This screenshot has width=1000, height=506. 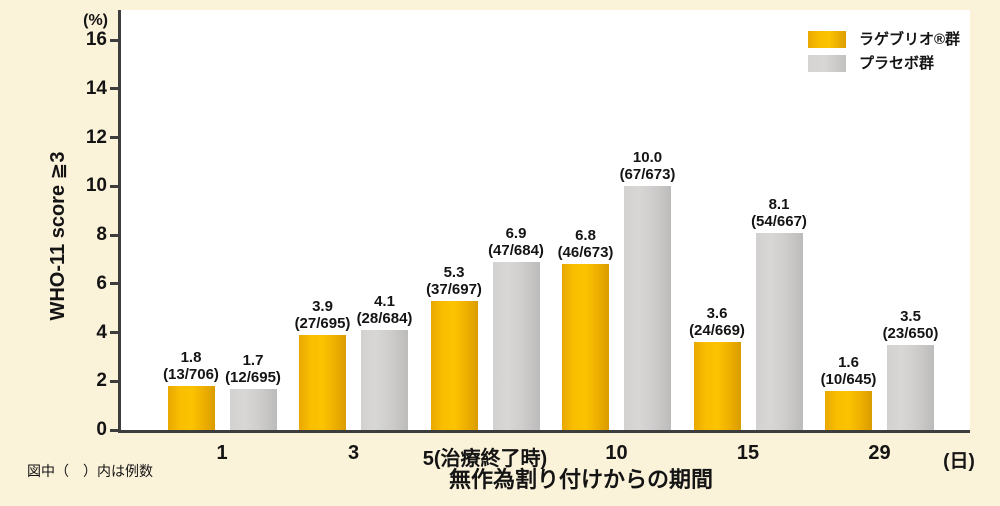 I want to click on bar-value-label: 3.9 (27/695), so click(x=323, y=315).